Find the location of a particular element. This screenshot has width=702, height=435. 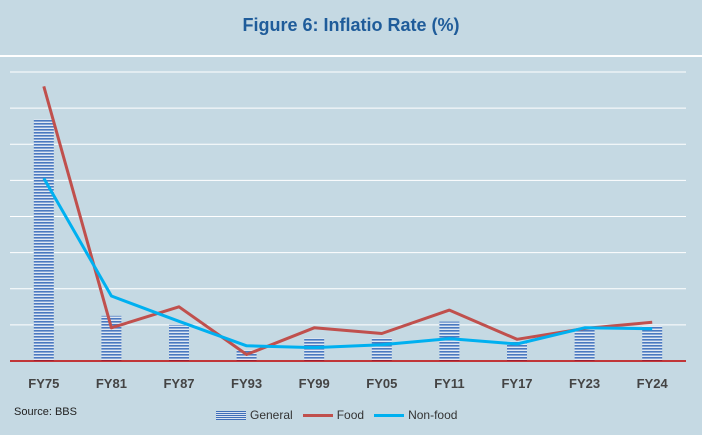

legend-item-general: General is located at coordinates (254, 415).